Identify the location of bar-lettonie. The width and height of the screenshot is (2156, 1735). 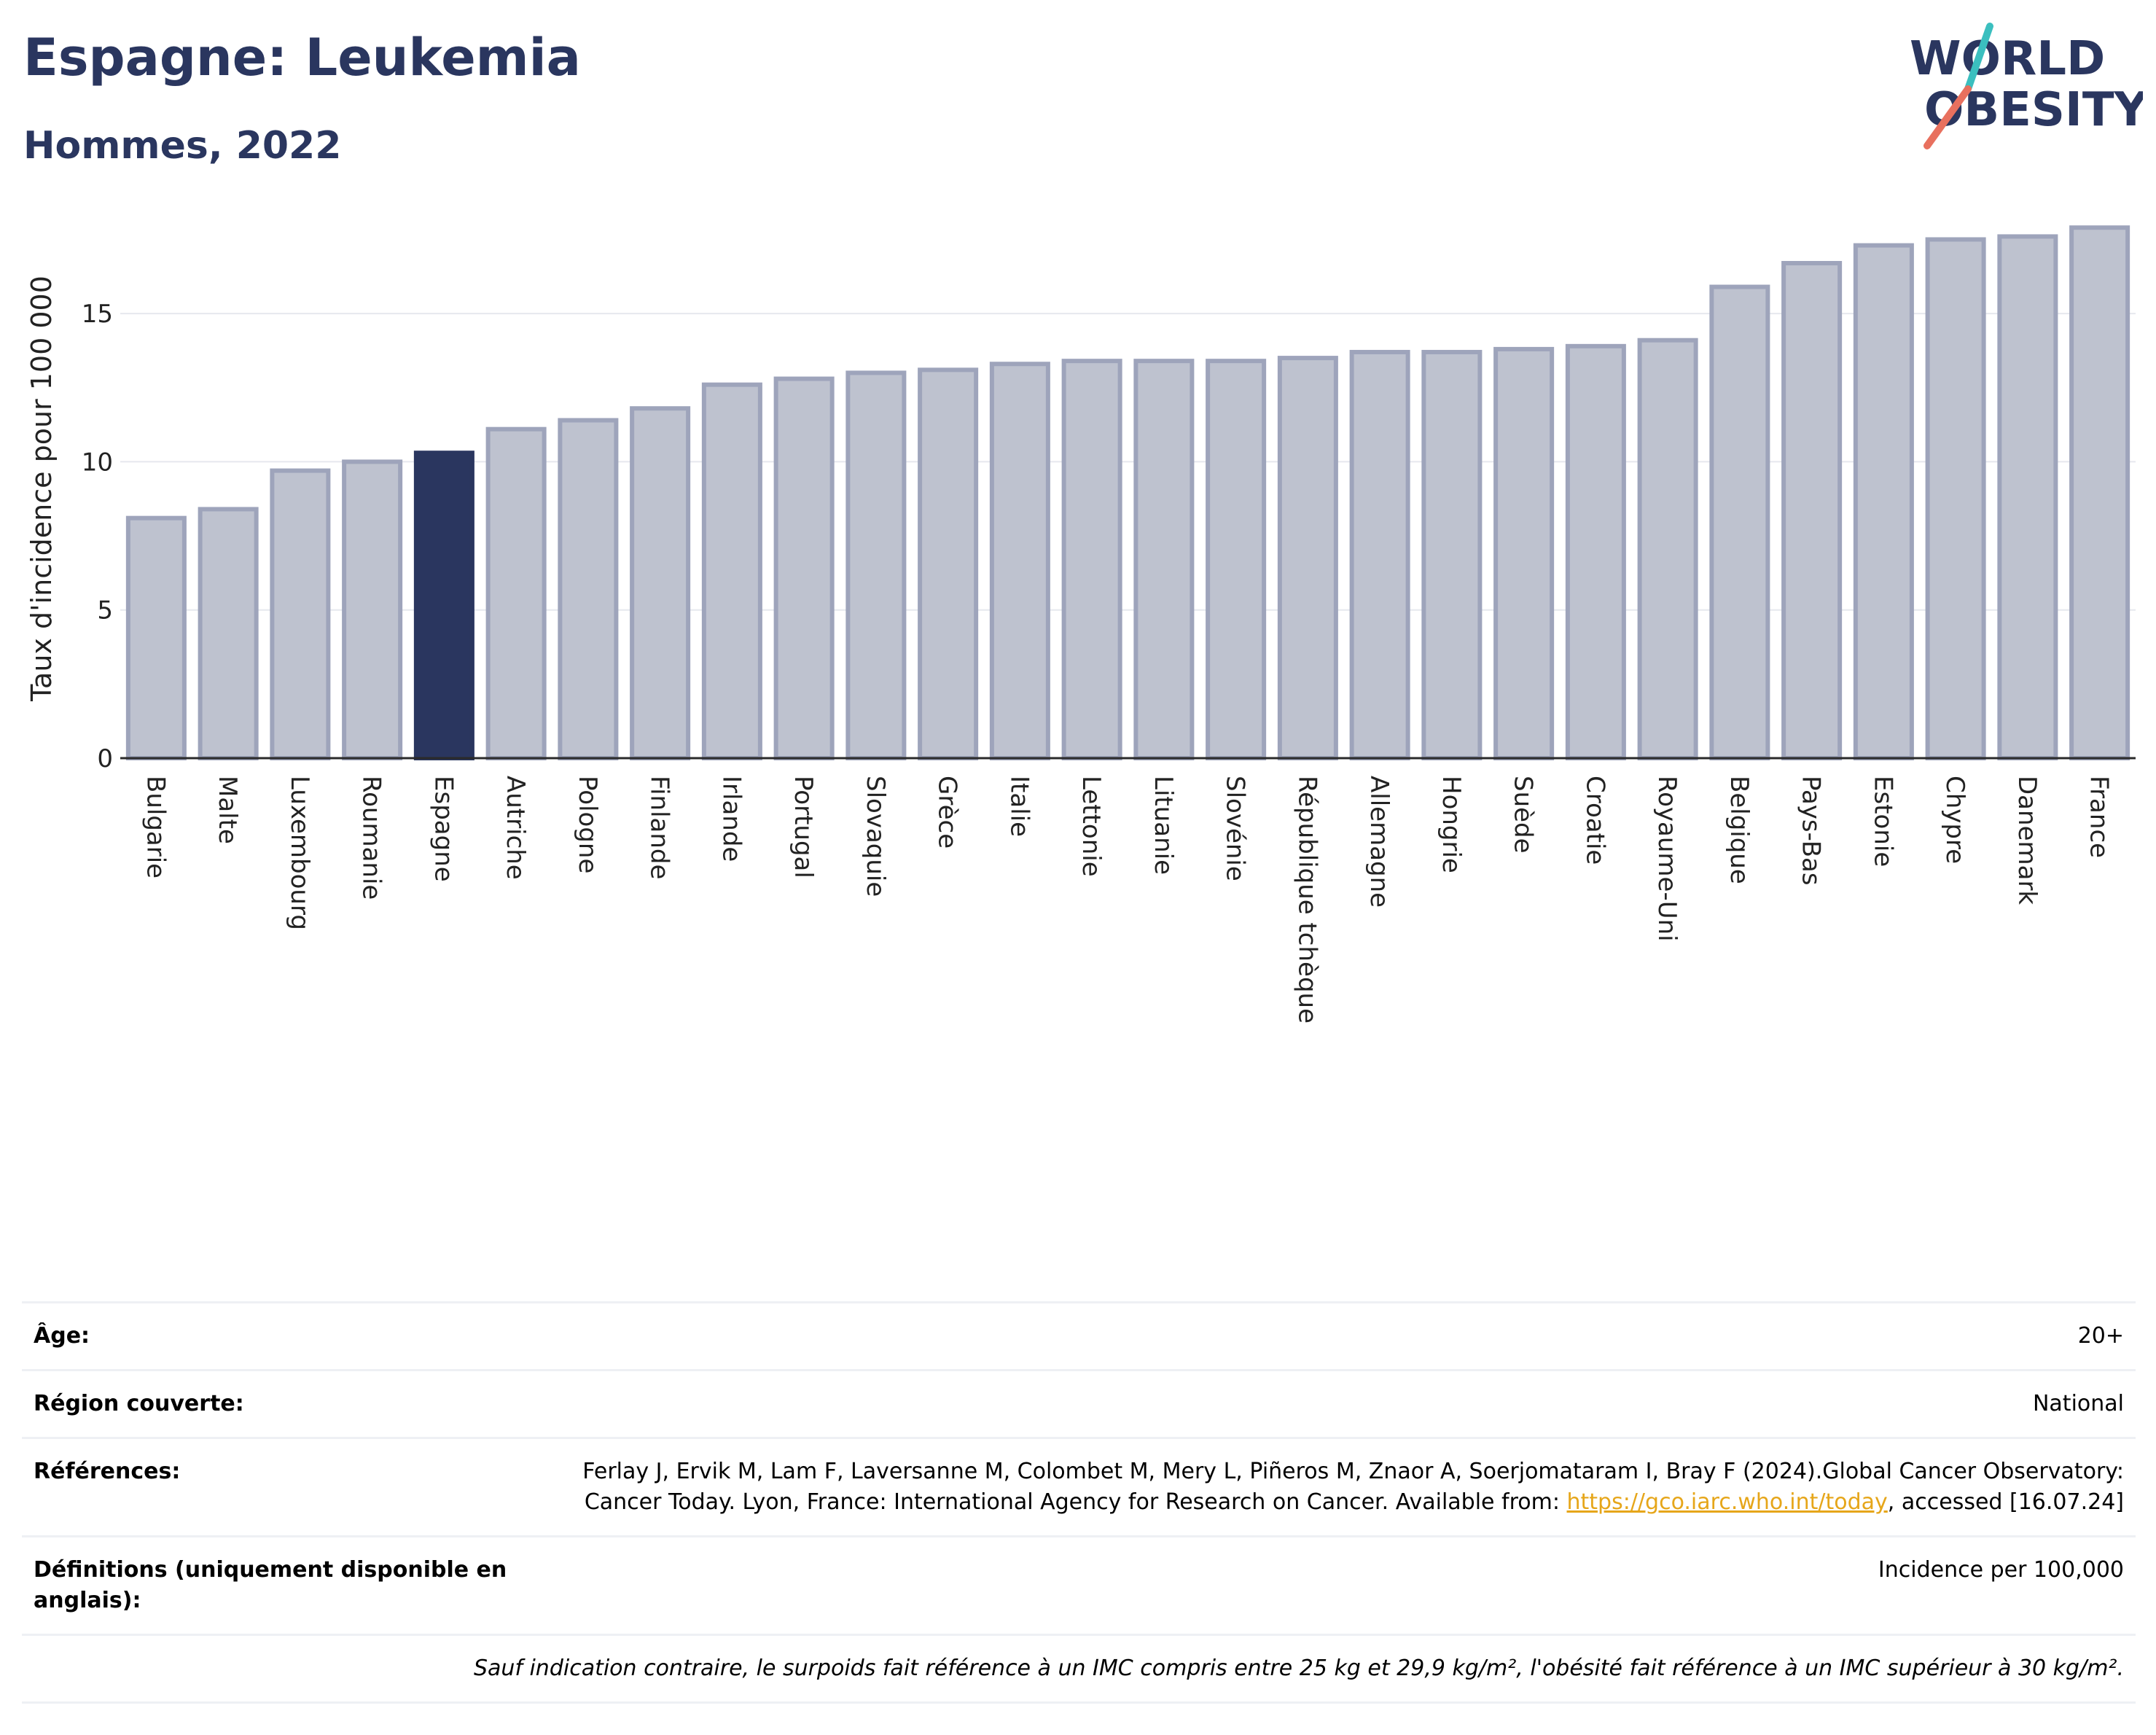
(1091, 559).